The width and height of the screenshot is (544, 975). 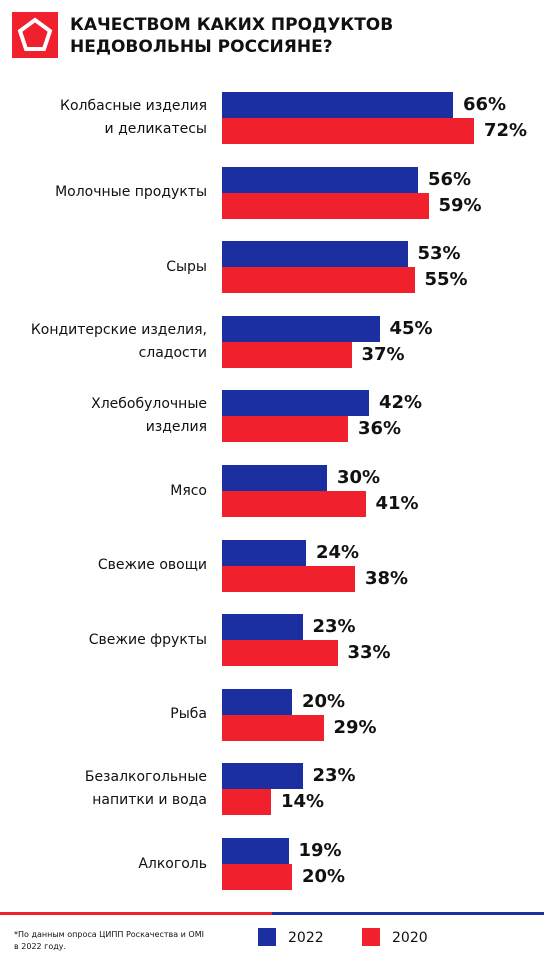 I want to click on value-label: 30%, so click(x=359, y=477).